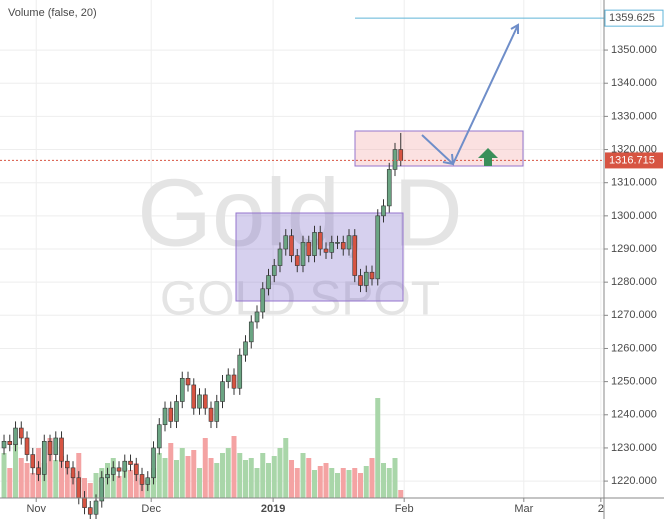 This screenshot has height=519, width=664. Describe the element at coordinates (52, 13) in the screenshot. I see `volume-legend: Volume (false, 20)` at that location.